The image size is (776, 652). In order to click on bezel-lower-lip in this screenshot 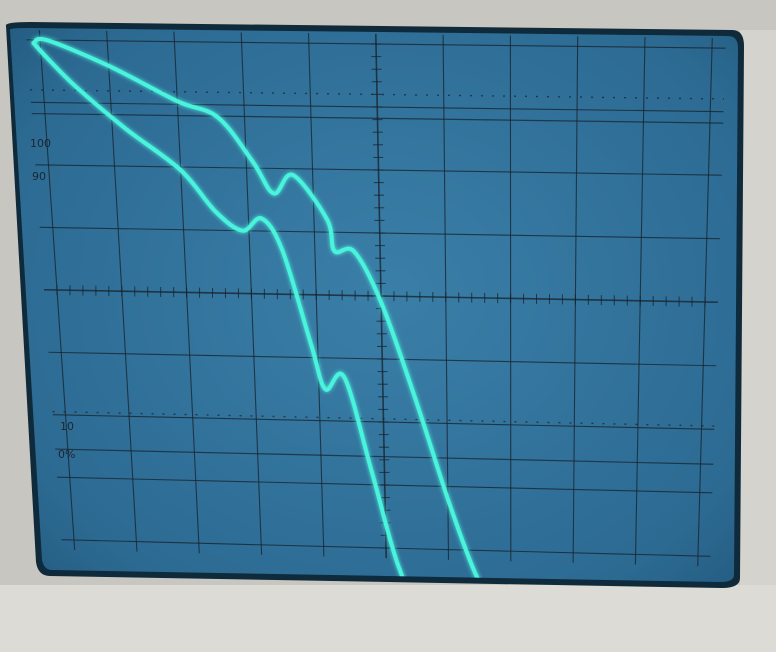, I will do `click(388, 618)`.